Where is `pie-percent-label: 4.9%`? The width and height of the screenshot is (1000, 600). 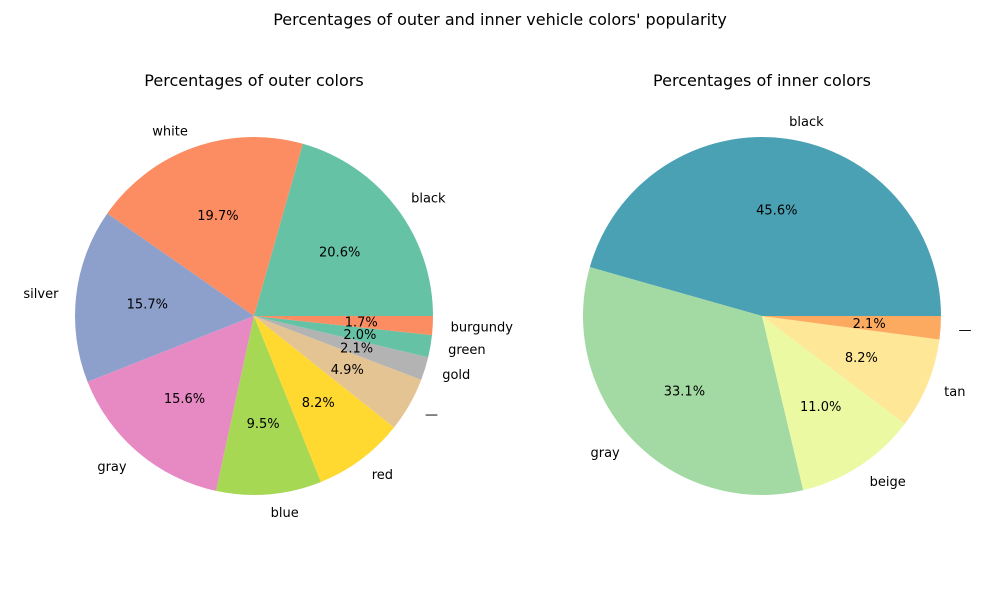
pie-percent-label: 4.9% is located at coordinates (347, 370).